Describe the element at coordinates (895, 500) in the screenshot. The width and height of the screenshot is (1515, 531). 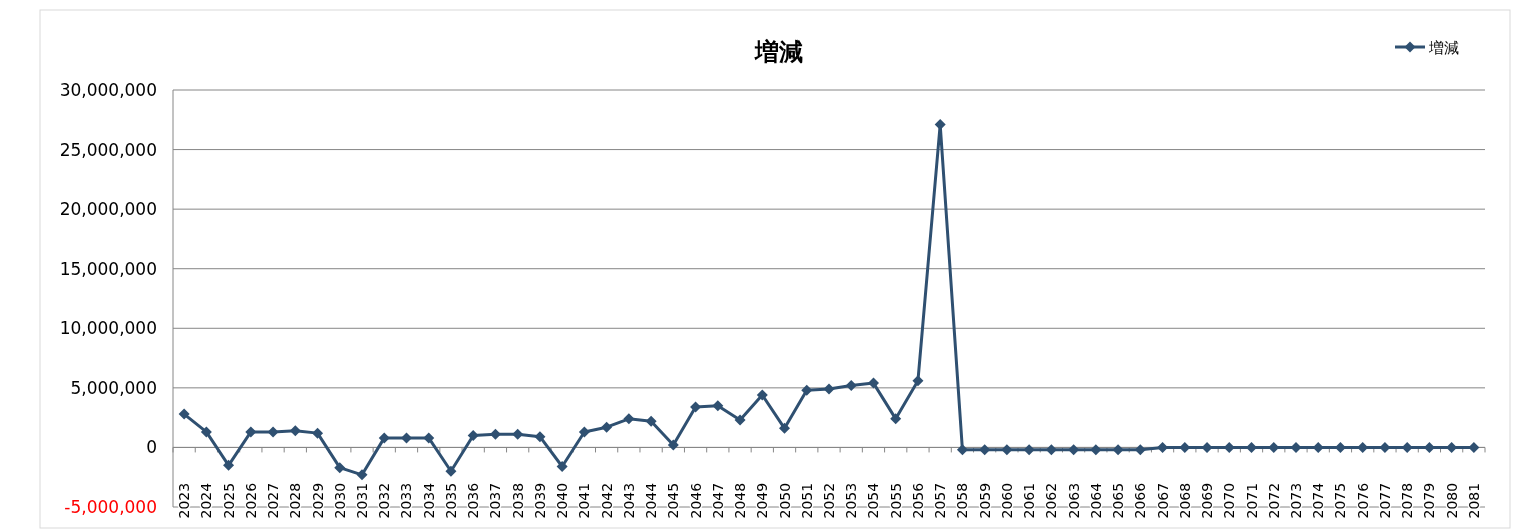
I see `x-tick-label: 2055` at that location.